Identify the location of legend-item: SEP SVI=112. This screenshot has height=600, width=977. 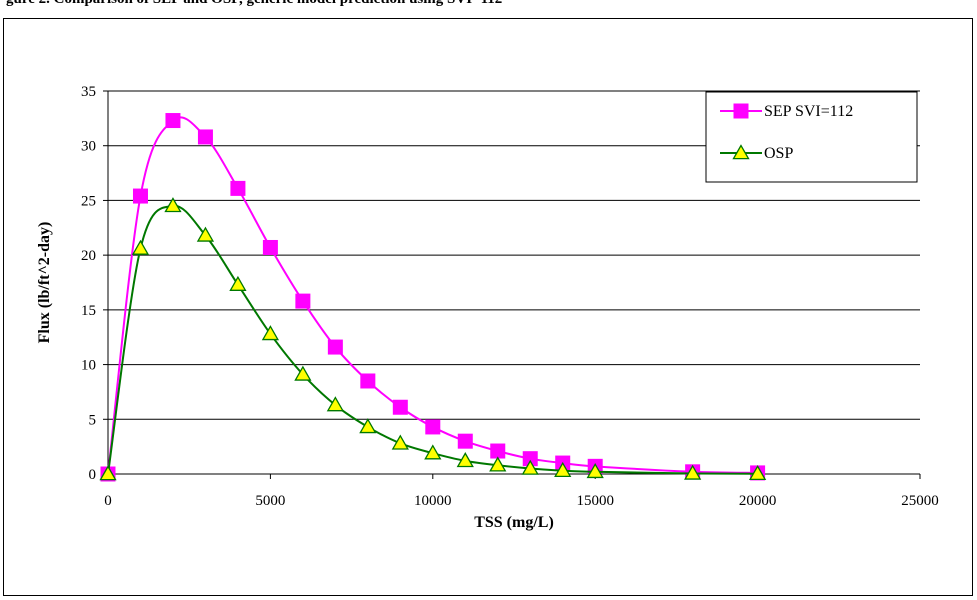
(786, 111).